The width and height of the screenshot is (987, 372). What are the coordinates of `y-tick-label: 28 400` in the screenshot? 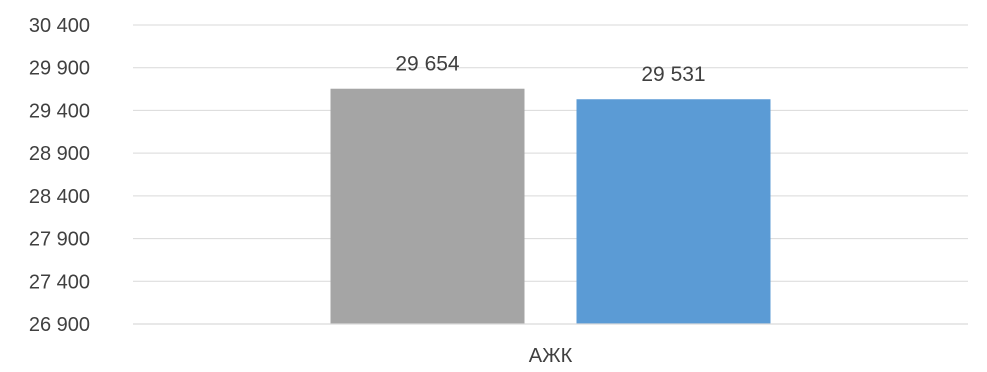 It's located at (59, 197).